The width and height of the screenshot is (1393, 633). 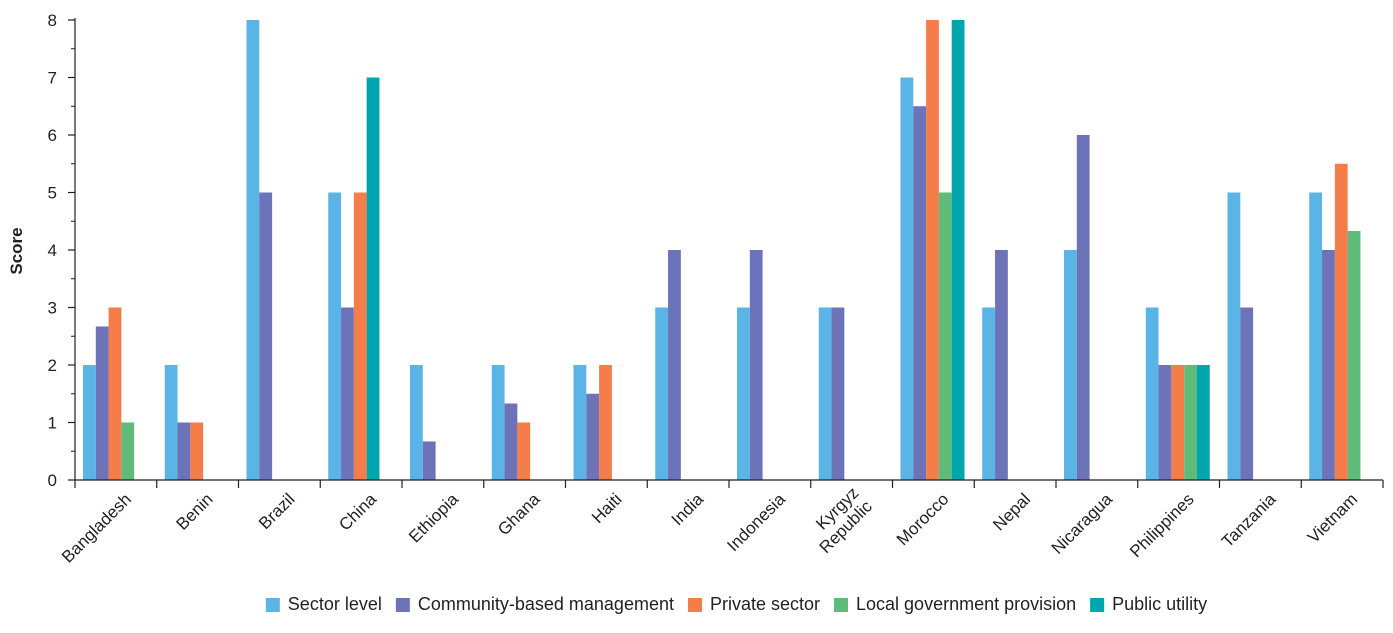 What do you see at coordinates (52, 423) in the screenshot?
I see `y-tick-label: 1` at bounding box center [52, 423].